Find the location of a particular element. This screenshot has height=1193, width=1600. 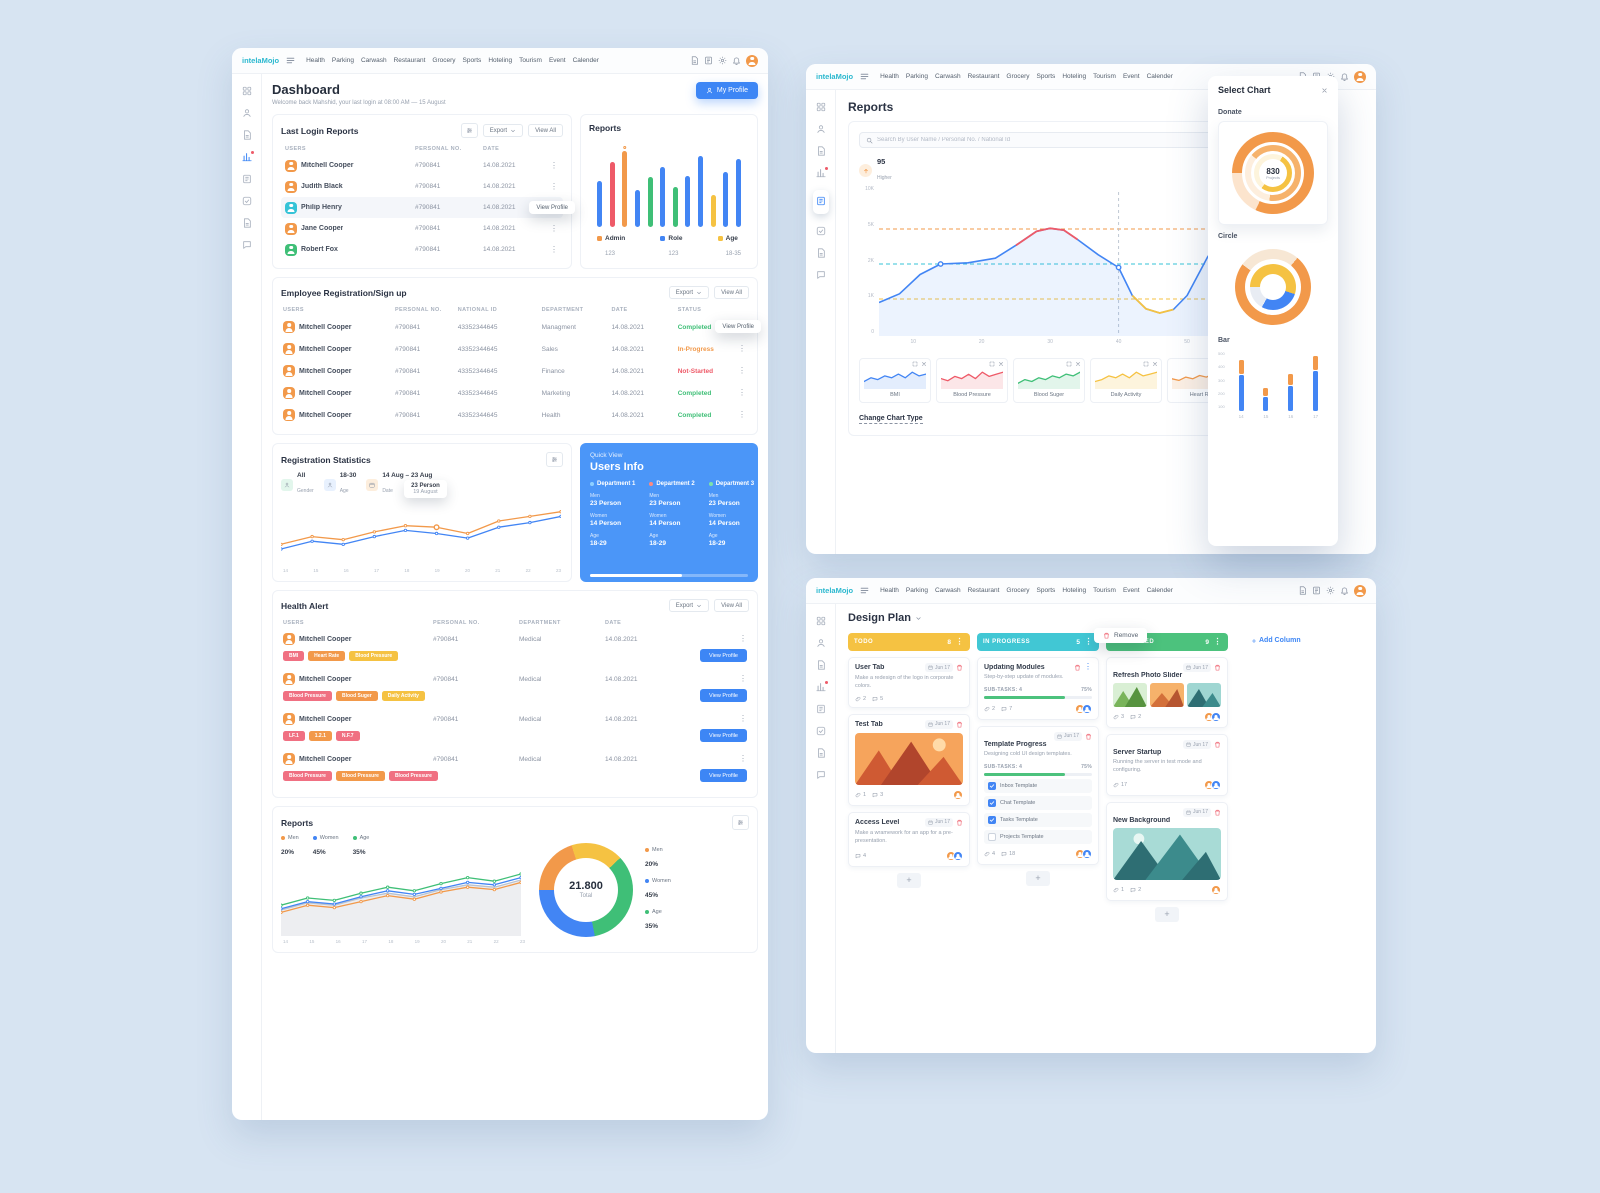

bar-chart-option: 500 400 300 200 100 14 15 16 17 is located at coordinates (1273, 385).